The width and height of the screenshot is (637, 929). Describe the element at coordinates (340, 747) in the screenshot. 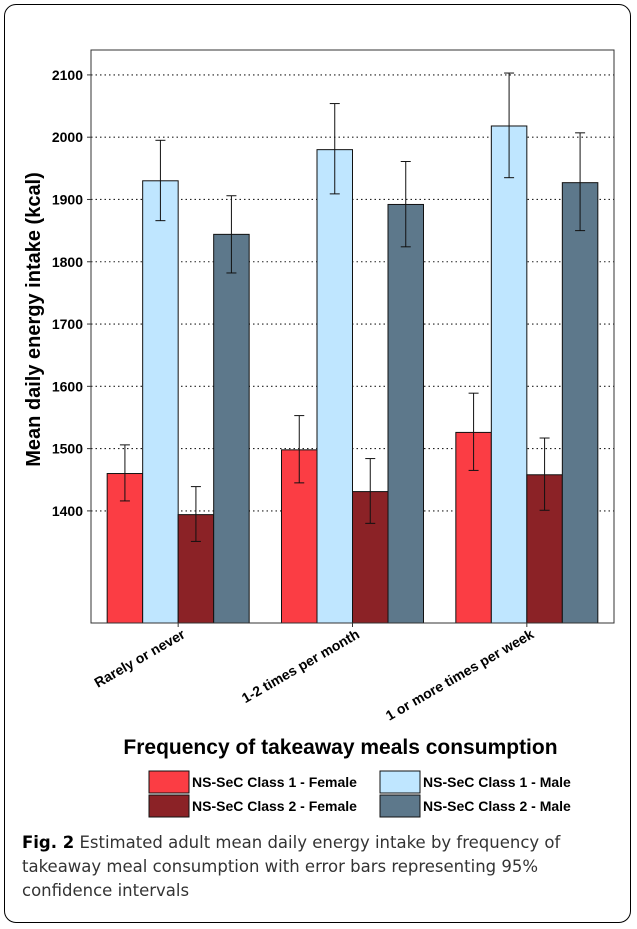

I see `x-axis-title: Frequency of takeaway meals consumption` at that location.